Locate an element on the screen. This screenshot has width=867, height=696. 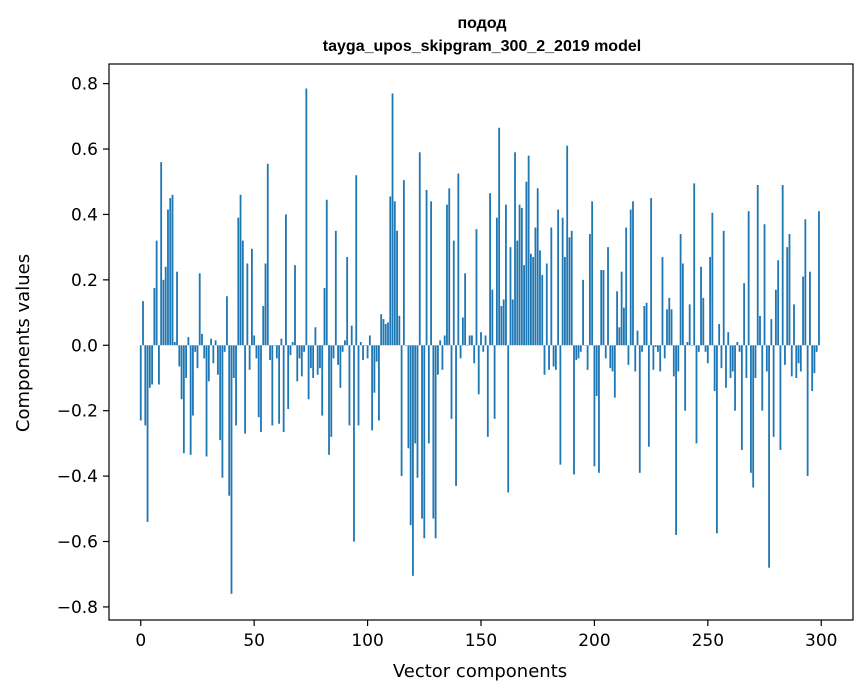
x-axis-ticks: 0 50 100 150 200 250 300 is located at coordinates (486, 635).